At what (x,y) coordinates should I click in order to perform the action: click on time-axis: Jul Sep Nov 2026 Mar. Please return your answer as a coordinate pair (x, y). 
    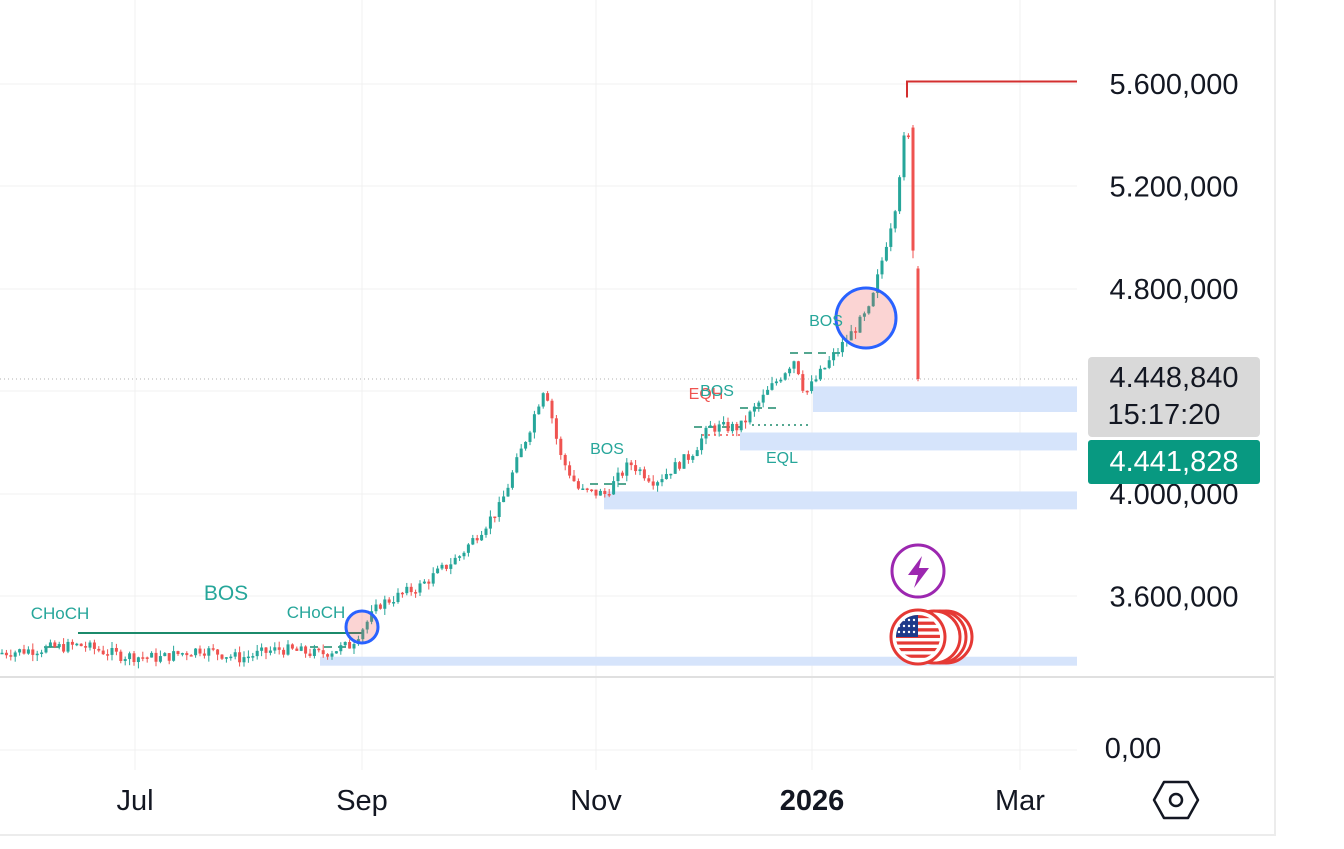
    Looking at the image, I should click on (580, 801).